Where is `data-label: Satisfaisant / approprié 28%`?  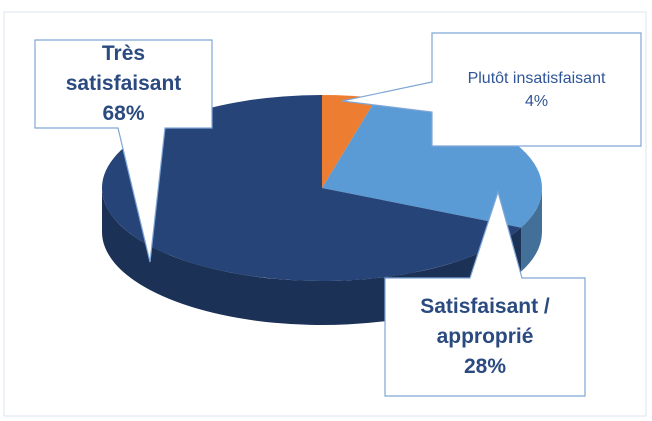
data-label: Satisfaisant / approprié 28% is located at coordinates (485, 337).